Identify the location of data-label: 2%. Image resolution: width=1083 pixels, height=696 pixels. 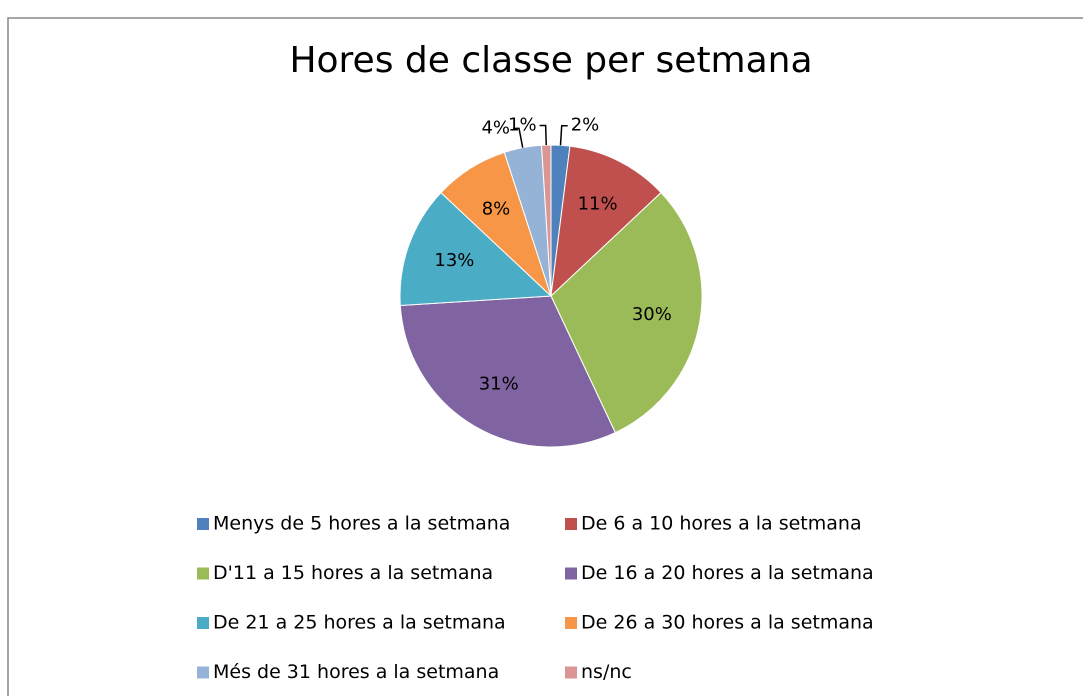
(585, 125).